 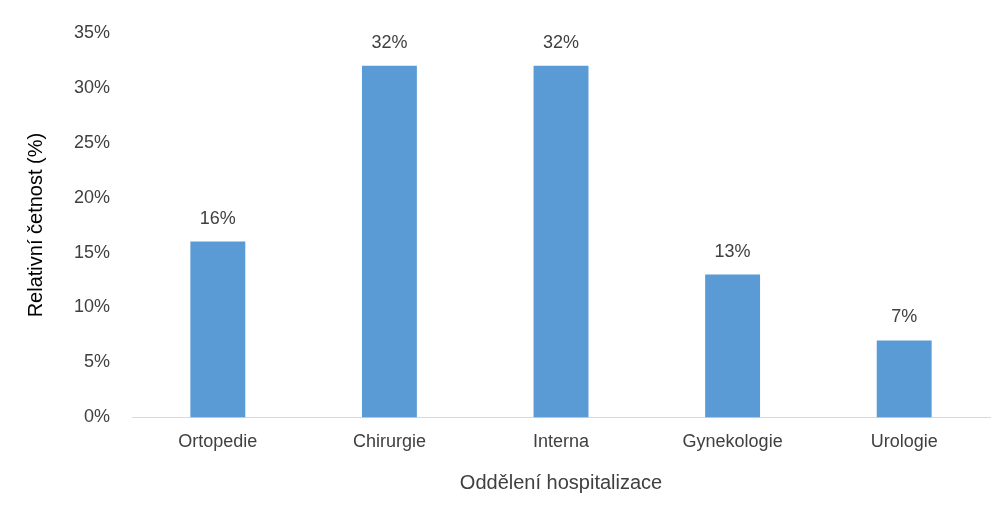 What do you see at coordinates (92, 196) in the screenshot?
I see `y-tick-label: 20%` at bounding box center [92, 196].